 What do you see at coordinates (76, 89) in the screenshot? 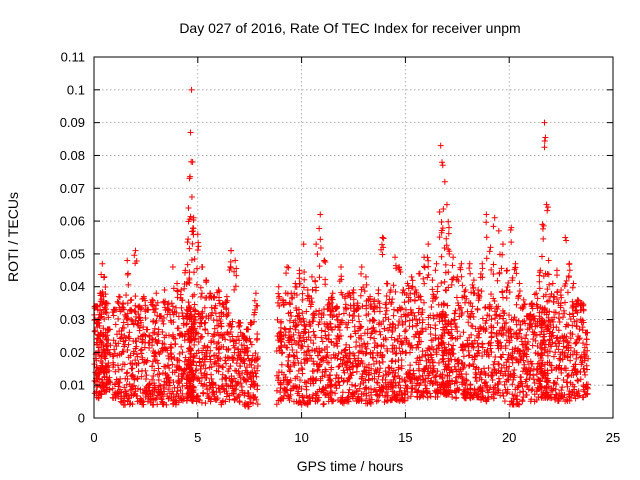
I see `y-tick-label: 0.1` at bounding box center [76, 89].